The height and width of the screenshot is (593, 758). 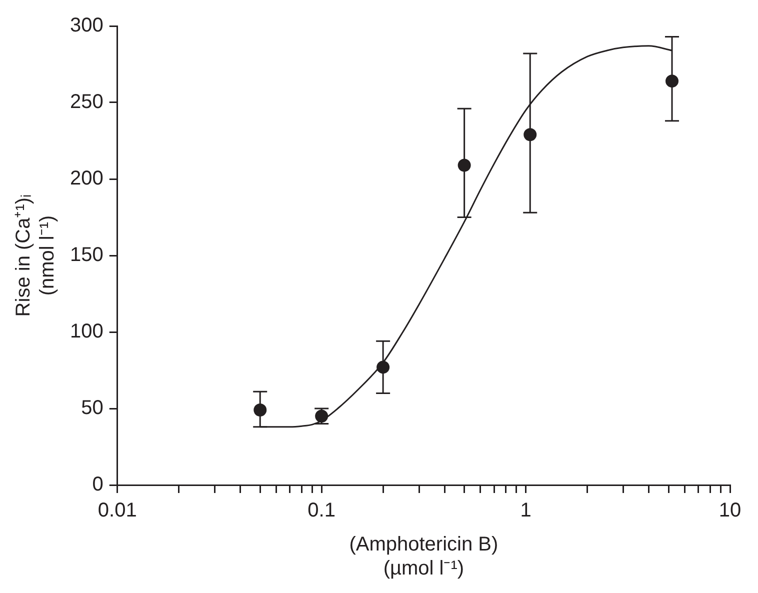 I want to click on x-tick-label: 1, so click(x=526, y=511).